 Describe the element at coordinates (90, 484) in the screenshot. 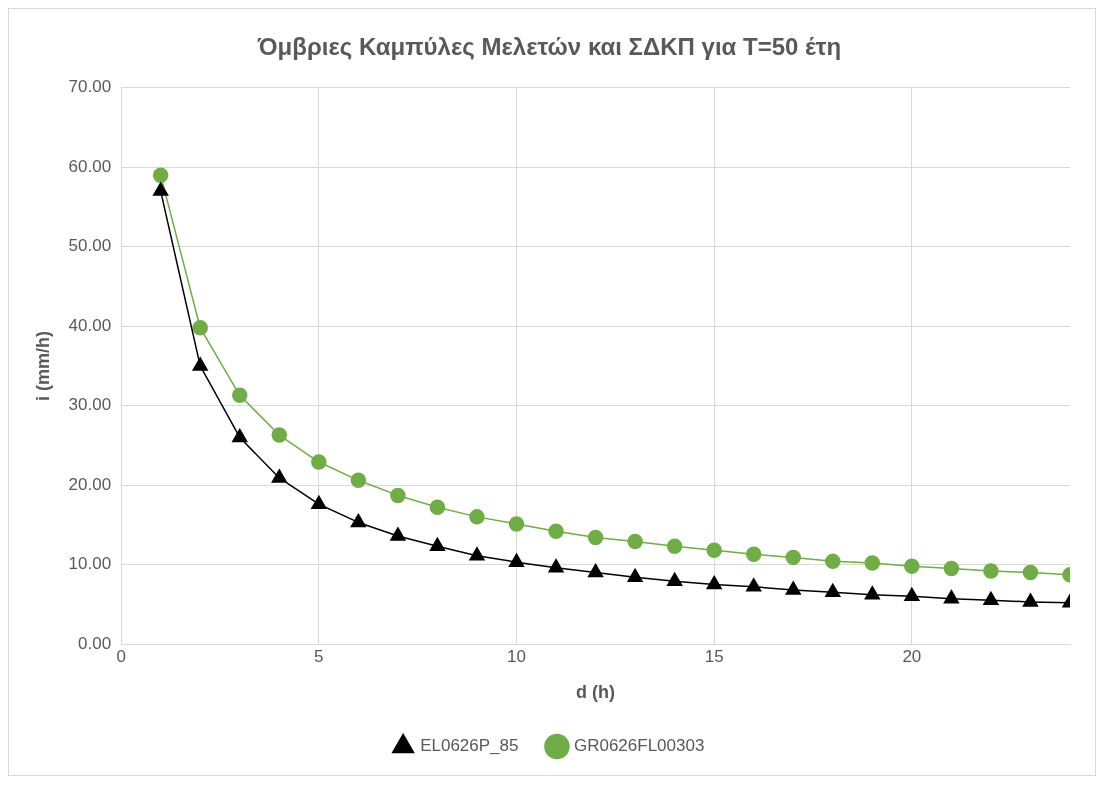

I see `y-tick-label: 20.00` at that location.